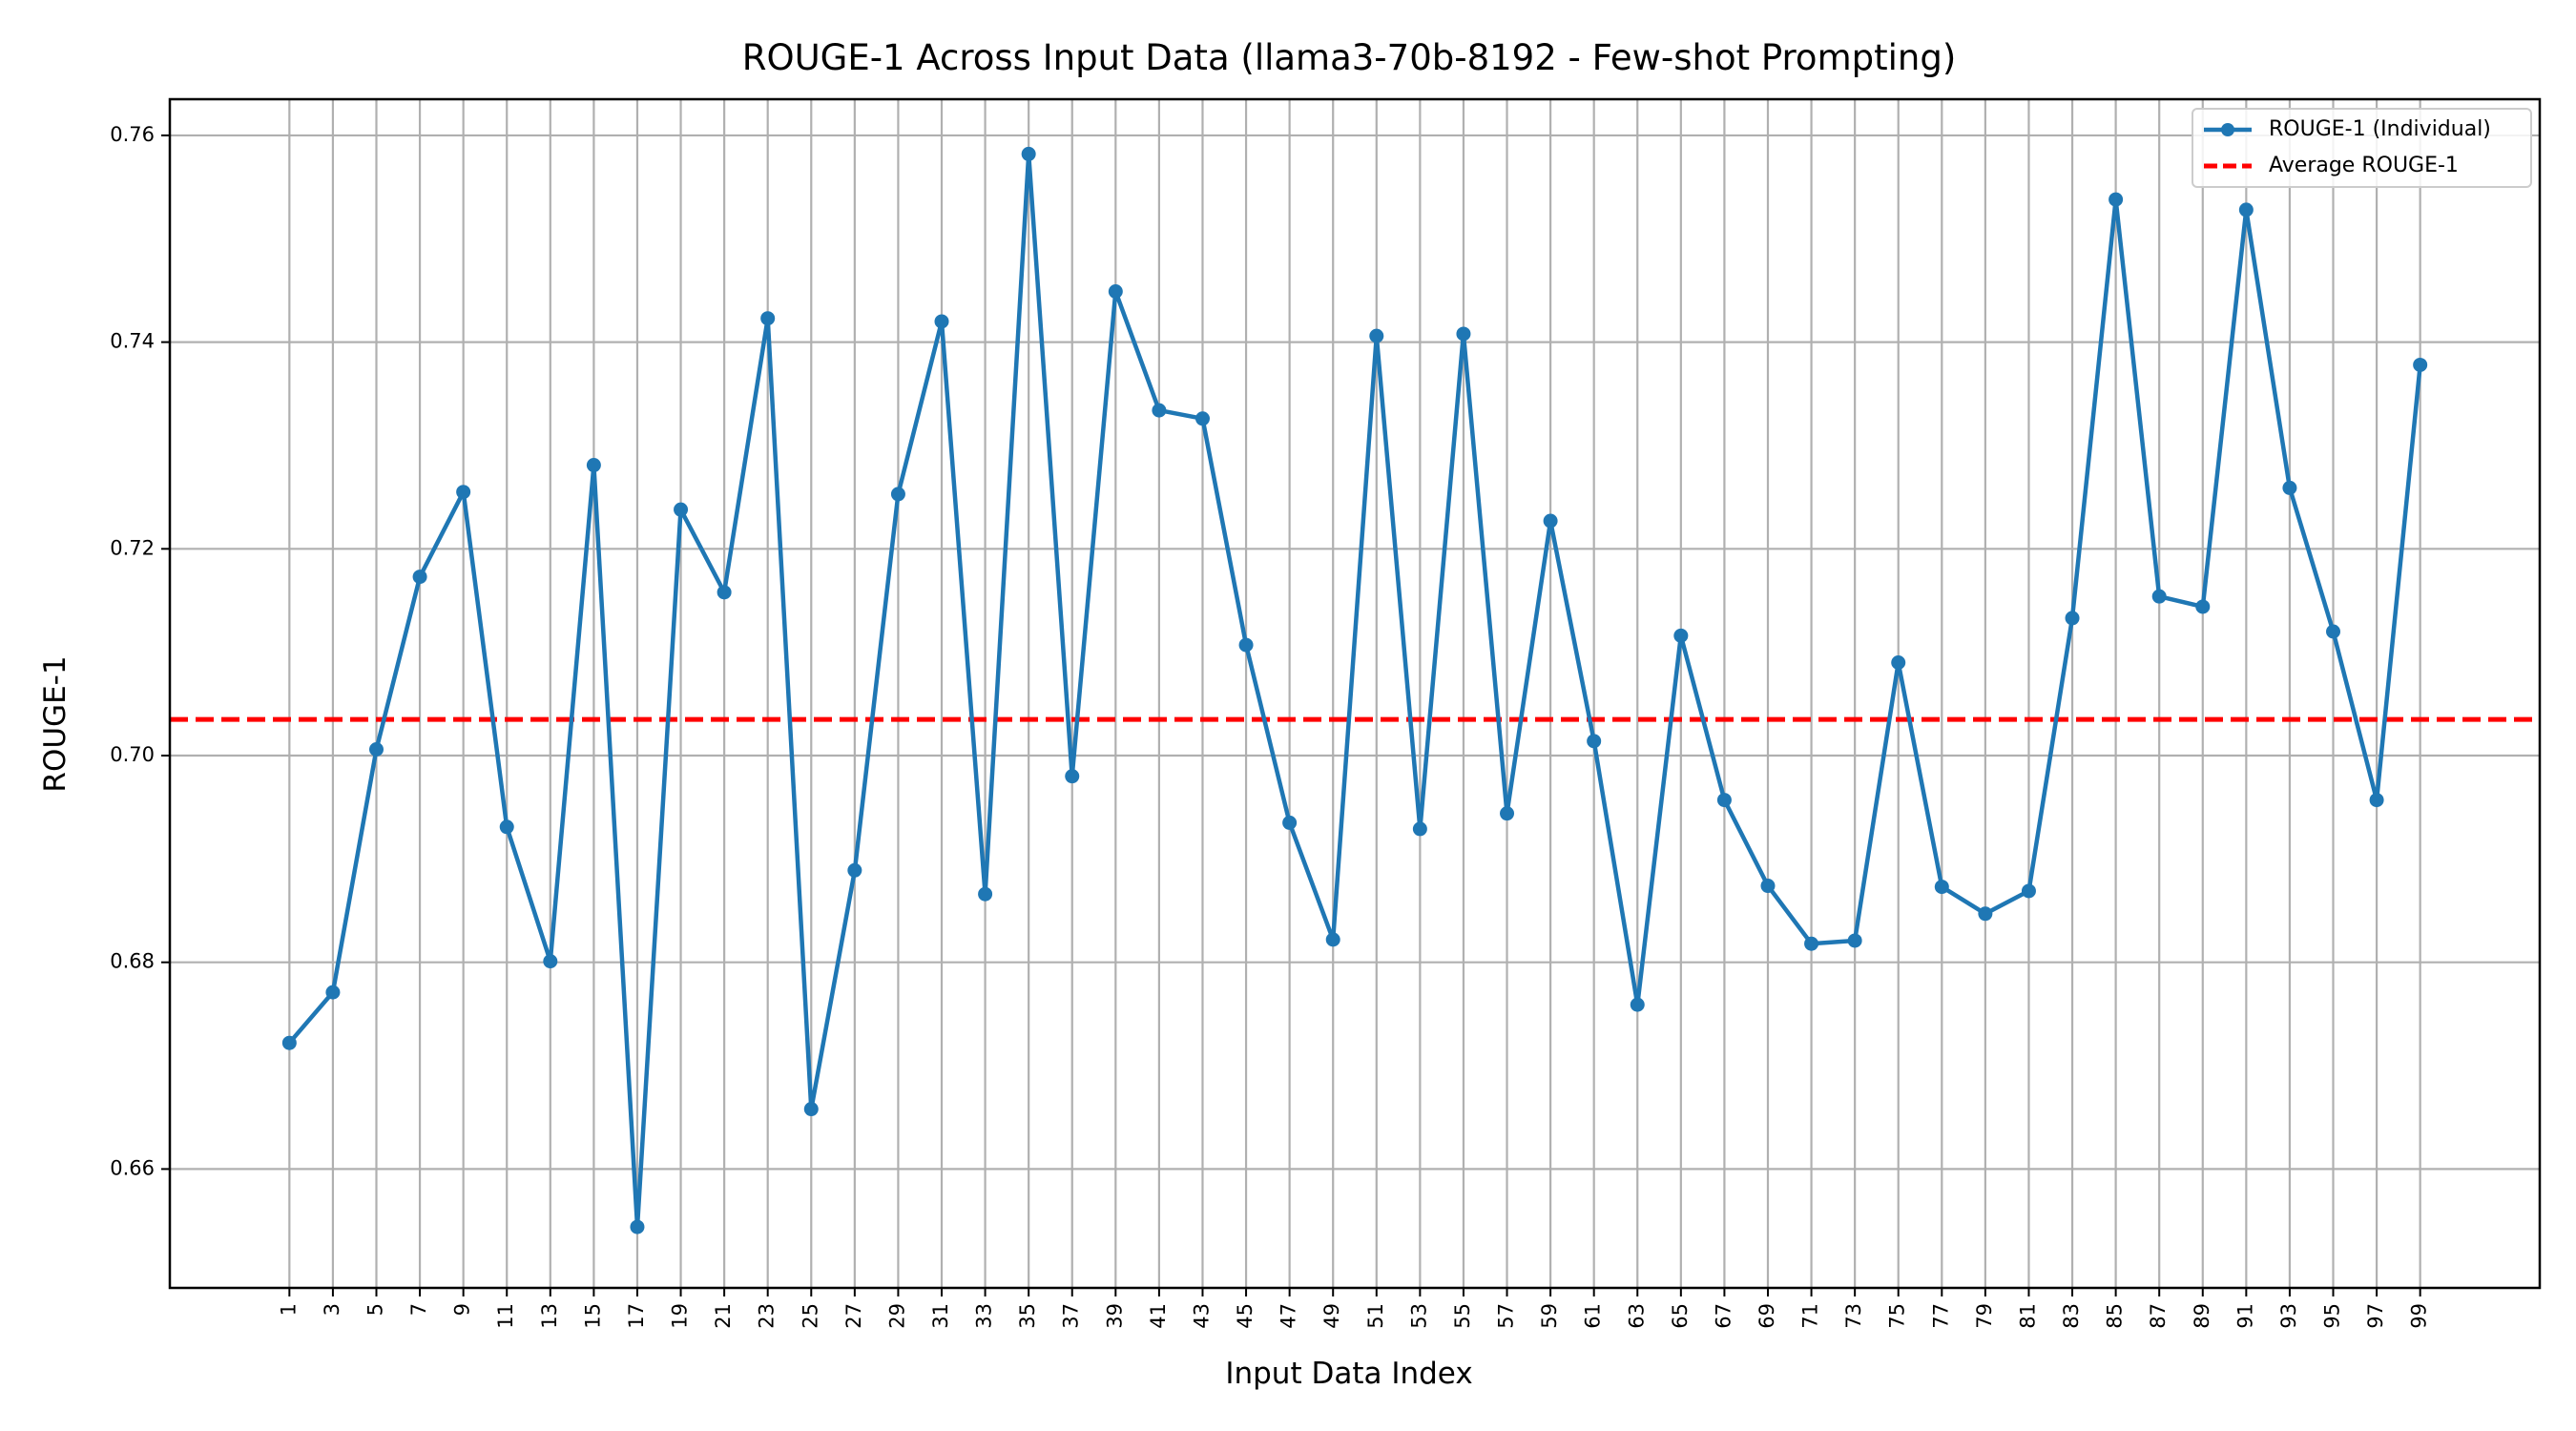 The image size is (2576, 1431). What do you see at coordinates (1245, 1316) in the screenshot?
I see `x-tick-label: 45` at bounding box center [1245, 1316].